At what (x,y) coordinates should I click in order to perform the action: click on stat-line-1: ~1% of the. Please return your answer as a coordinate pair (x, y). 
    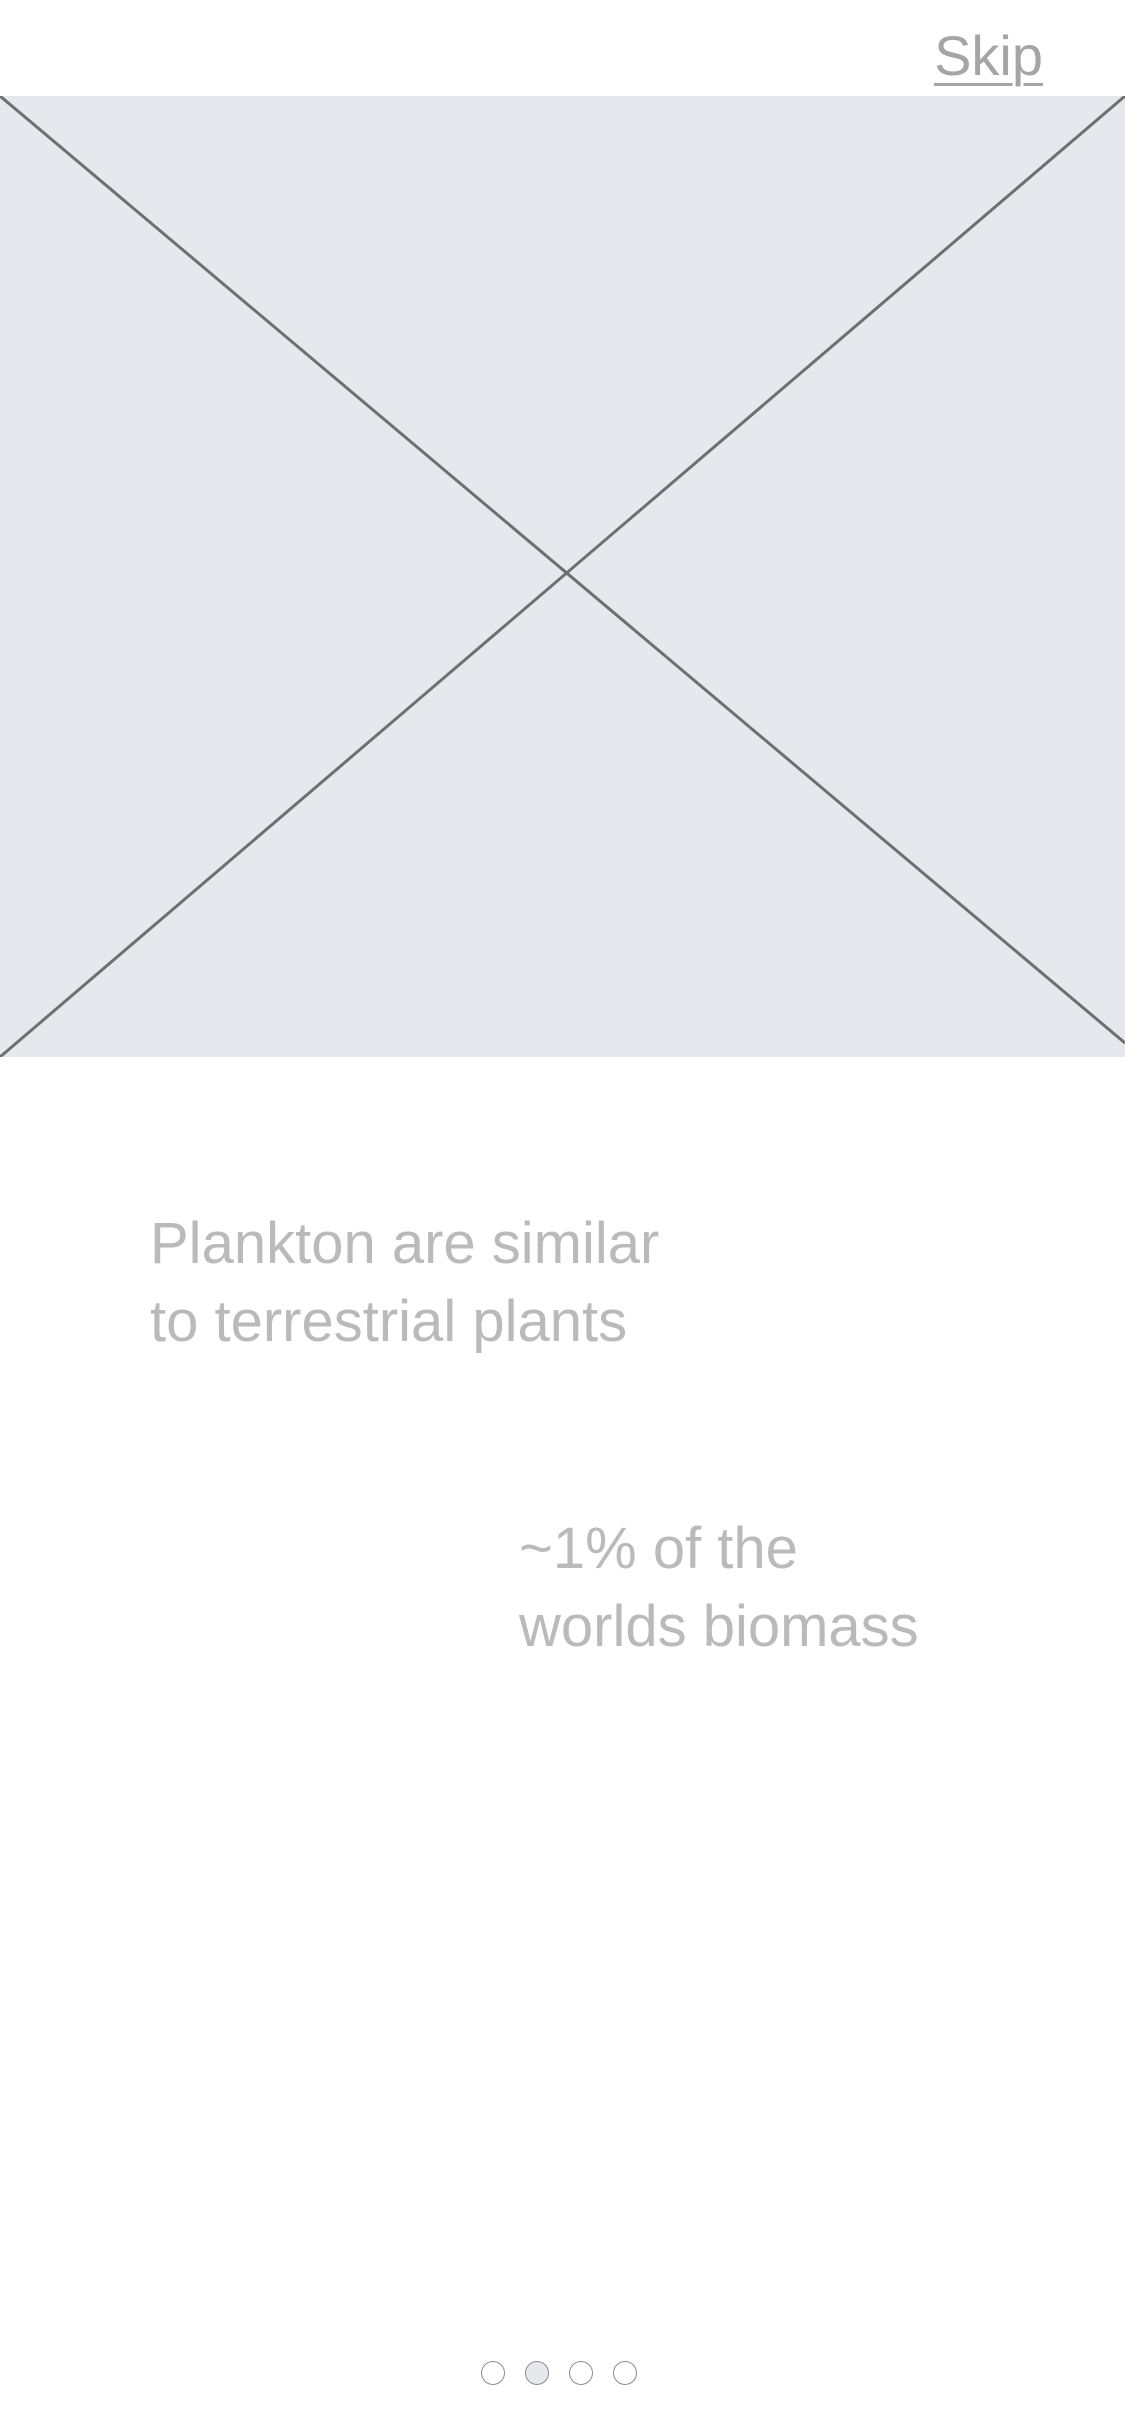
    Looking at the image, I should click on (658, 1548).